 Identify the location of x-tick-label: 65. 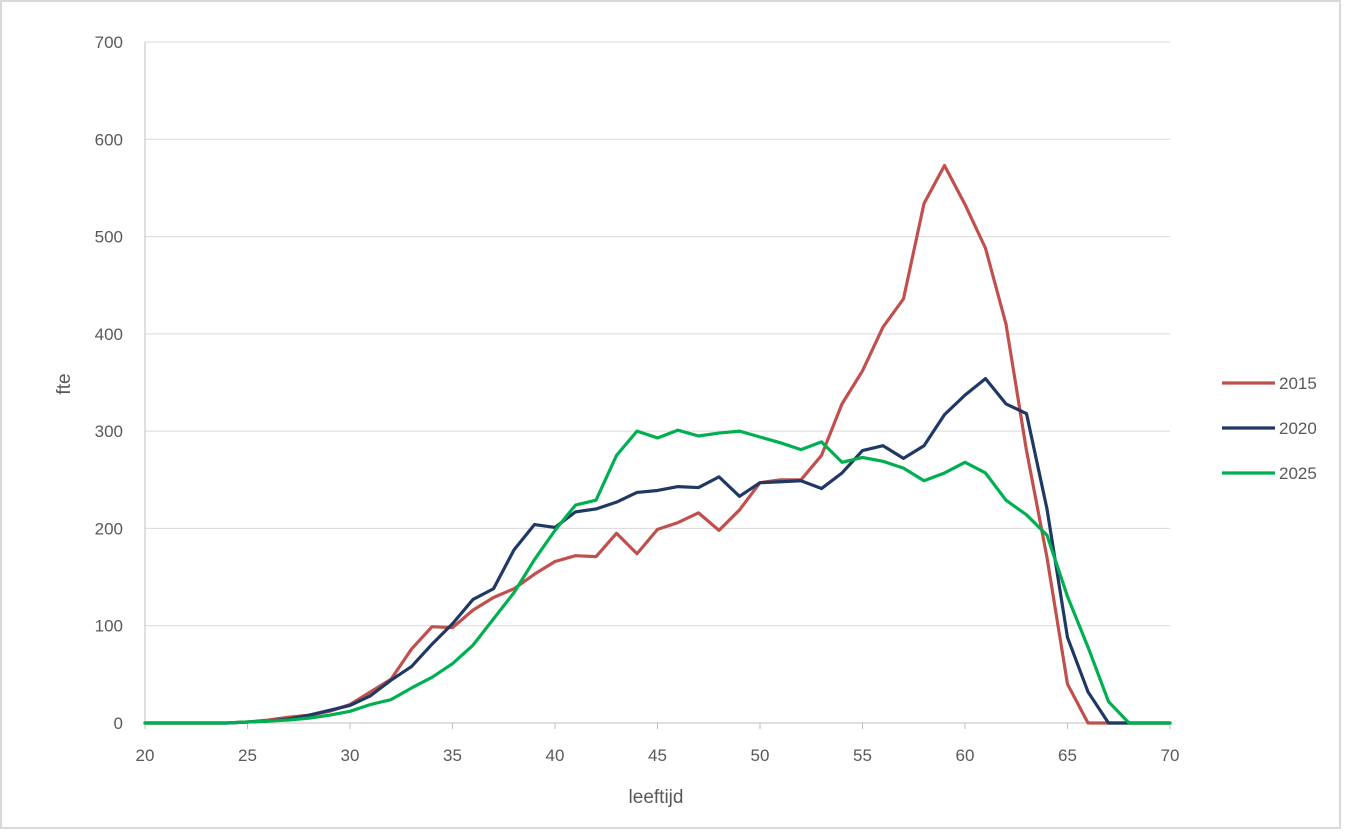
(1067, 755).